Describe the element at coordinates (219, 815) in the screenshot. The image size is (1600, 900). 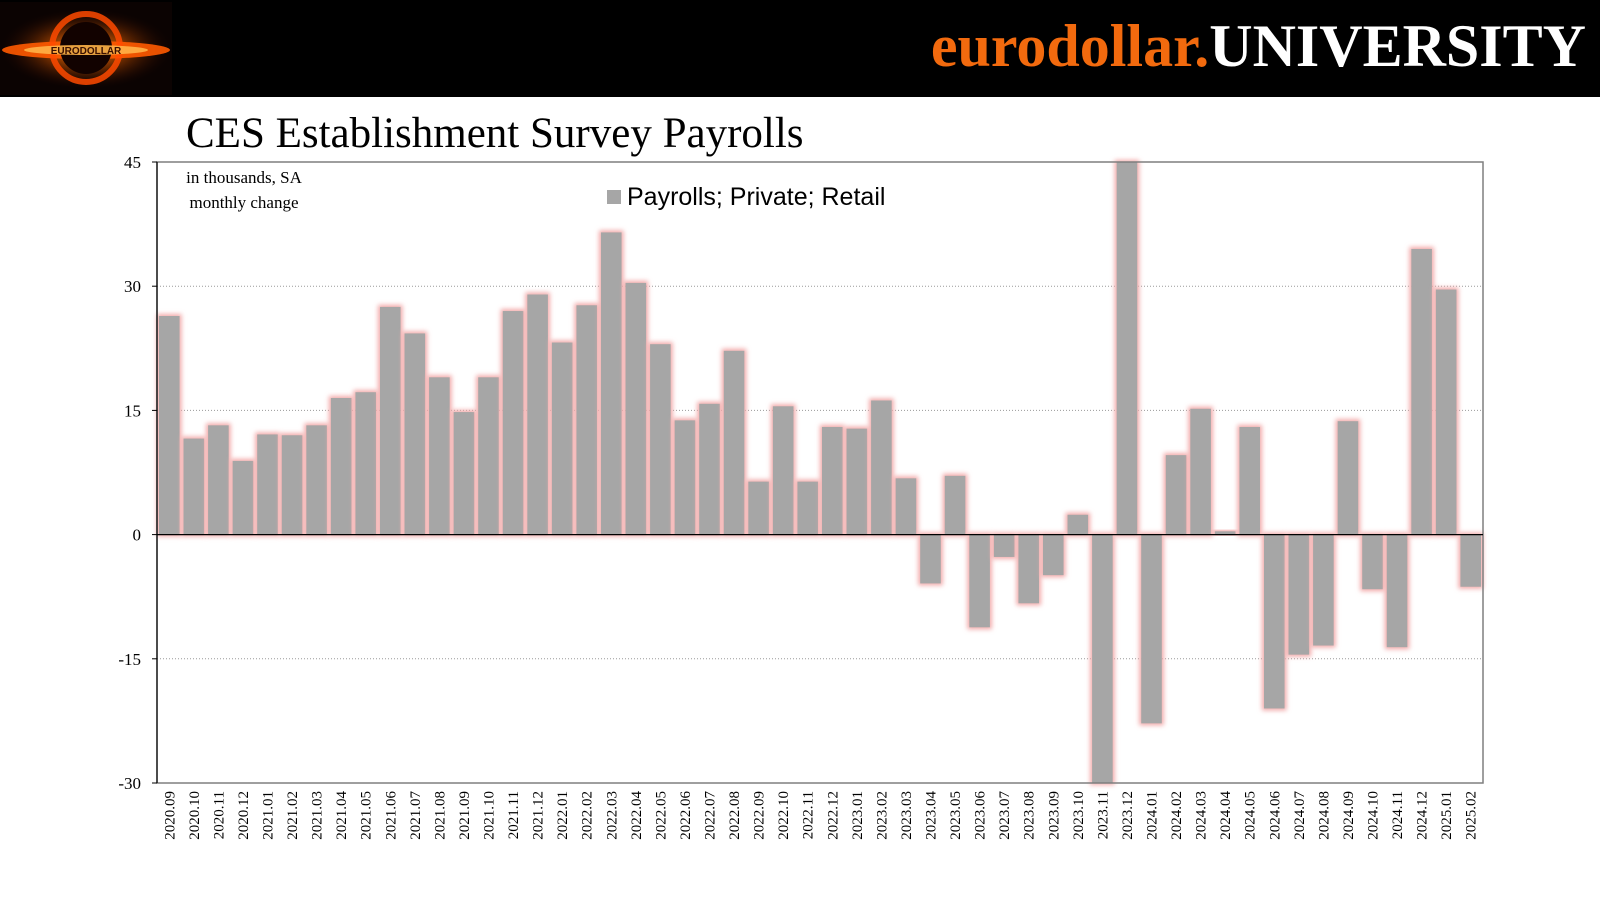
I see `x-tick-label: 2020.11` at that location.